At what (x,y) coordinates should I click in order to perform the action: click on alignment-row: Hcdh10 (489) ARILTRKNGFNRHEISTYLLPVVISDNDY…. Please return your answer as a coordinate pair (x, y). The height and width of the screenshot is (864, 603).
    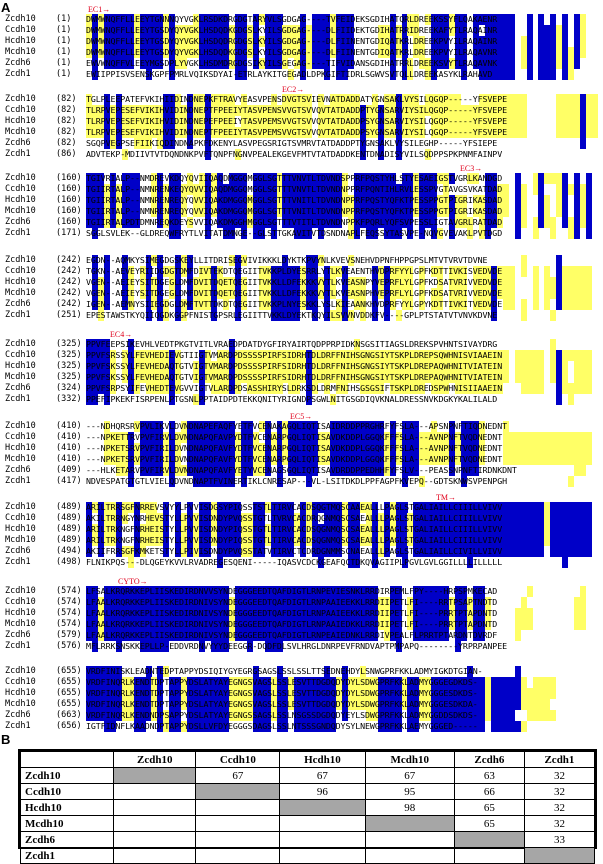
    Looking at the image, I should click on (301, 529).